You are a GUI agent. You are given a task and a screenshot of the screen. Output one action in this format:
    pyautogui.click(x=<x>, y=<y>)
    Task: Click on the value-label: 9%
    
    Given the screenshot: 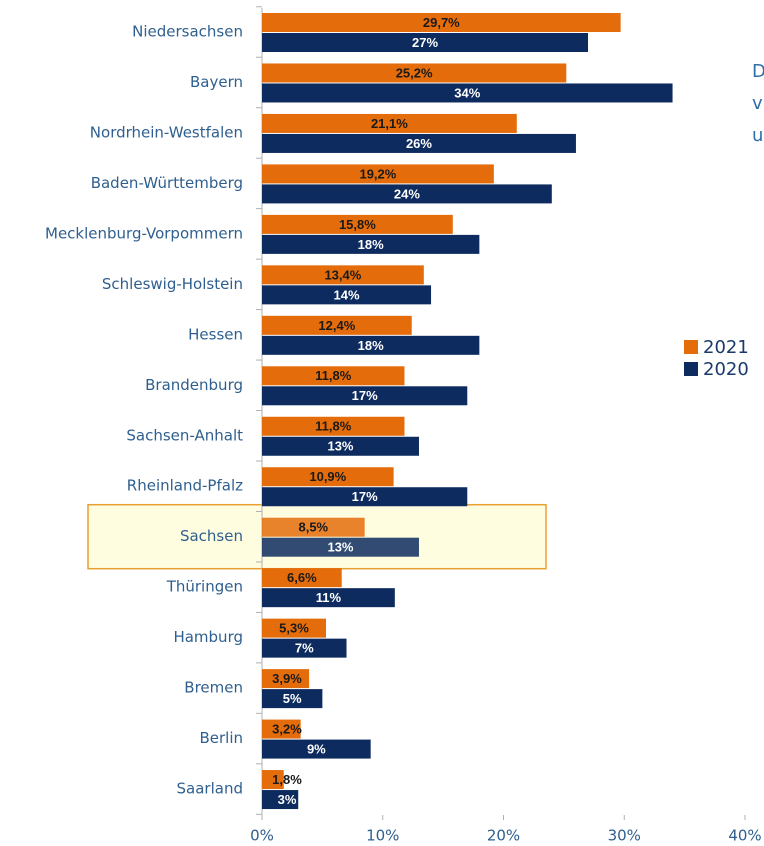 What is the action you would take?
    pyautogui.click(x=316, y=749)
    